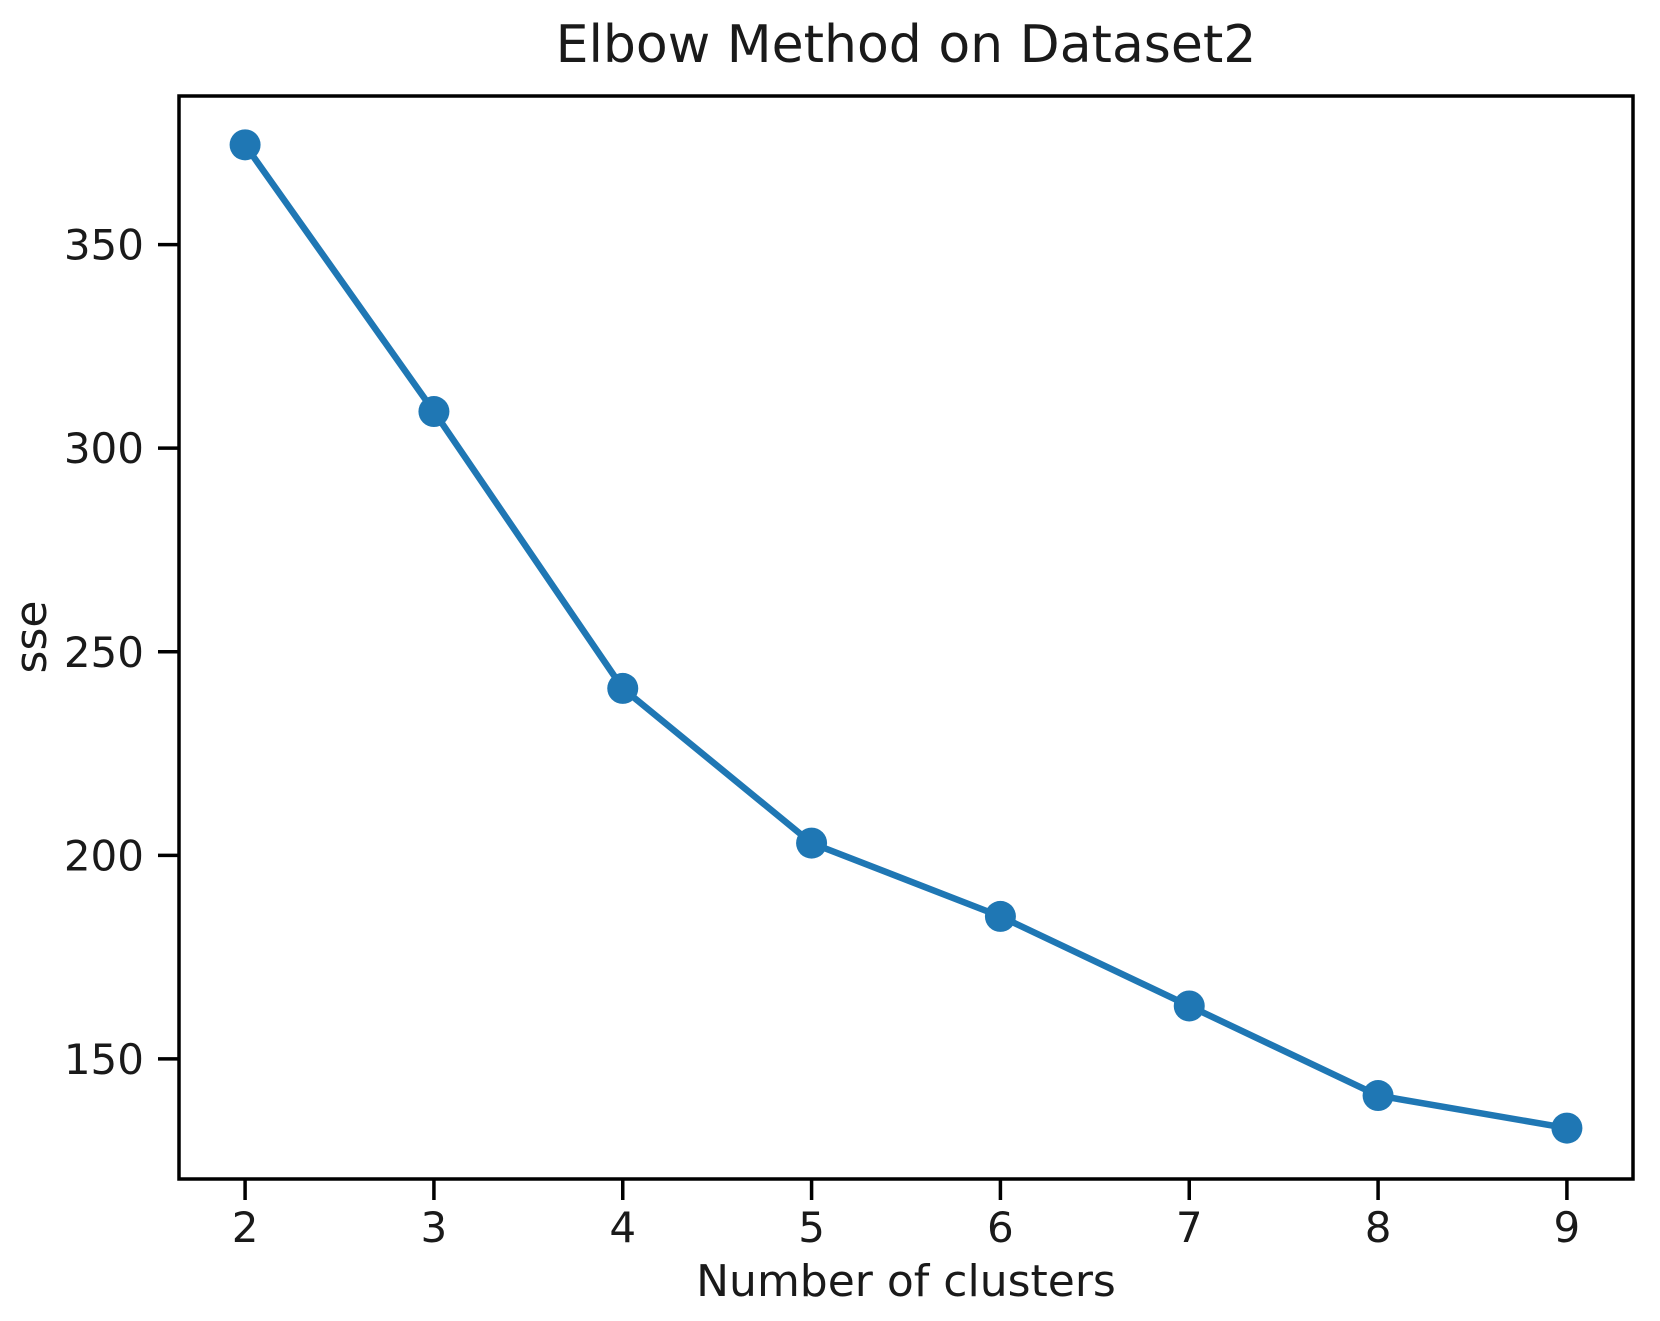 This screenshot has width=1660, height=1321. I want to click on x-tick-label: 9, so click(1567, 1227).